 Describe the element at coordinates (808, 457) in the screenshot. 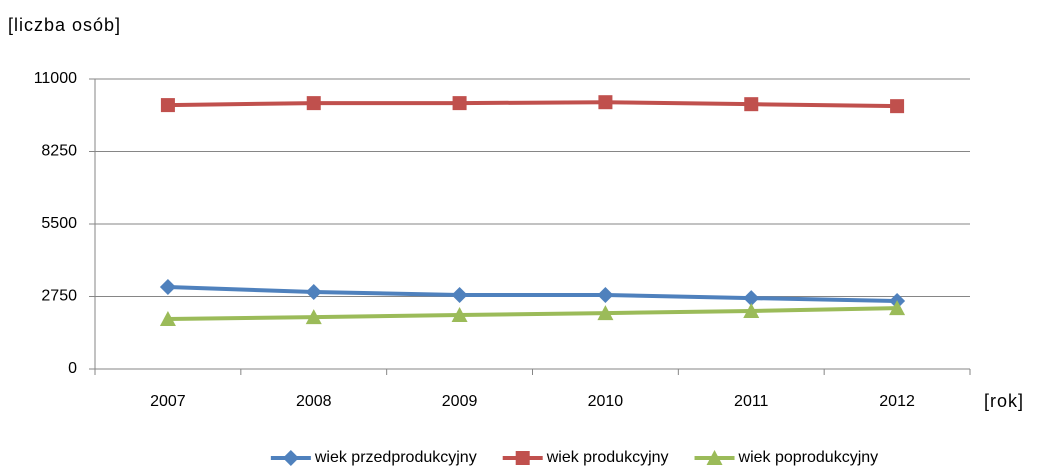

I see `legend-label: wiek poprodukcyjny` at that location.